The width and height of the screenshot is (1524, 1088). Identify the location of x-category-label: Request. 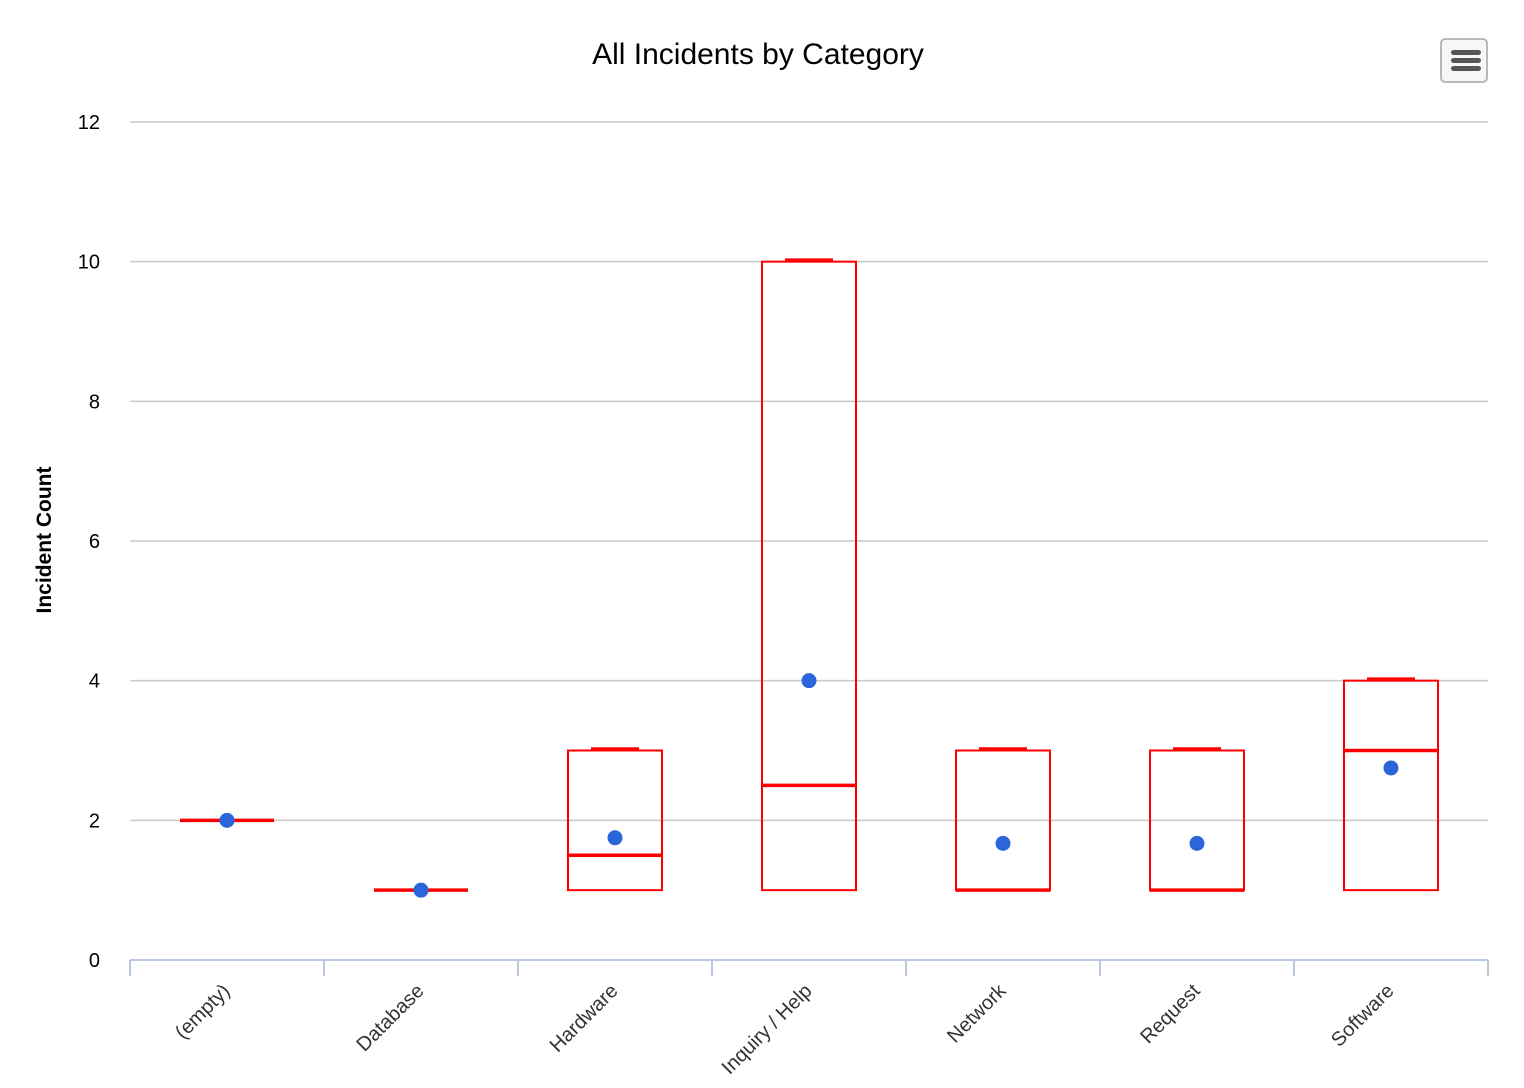
(1170, 1014).